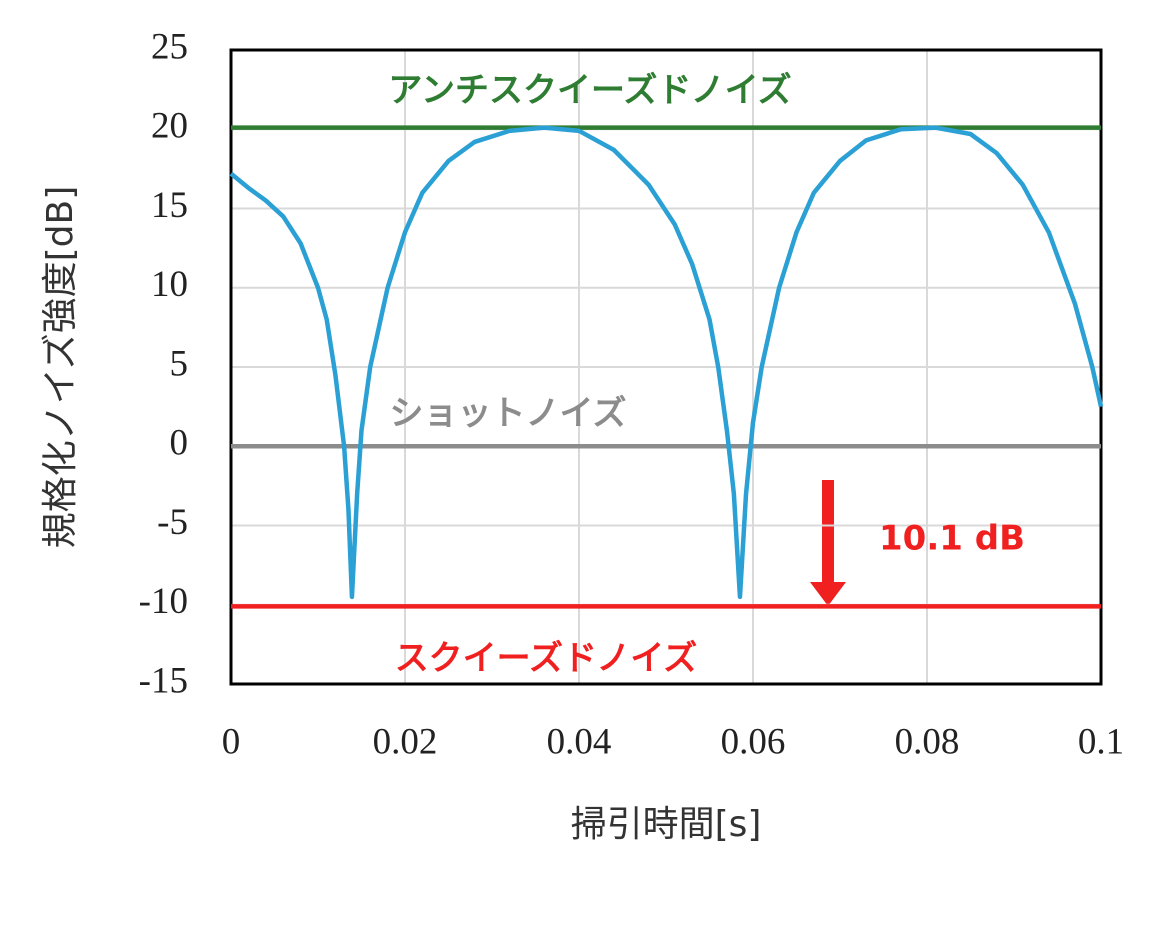  Describe the element at coordinates (60, 367) in the screenshot. I see `y-axis-label: 規格化ノイズ強度[dB]` at that location.